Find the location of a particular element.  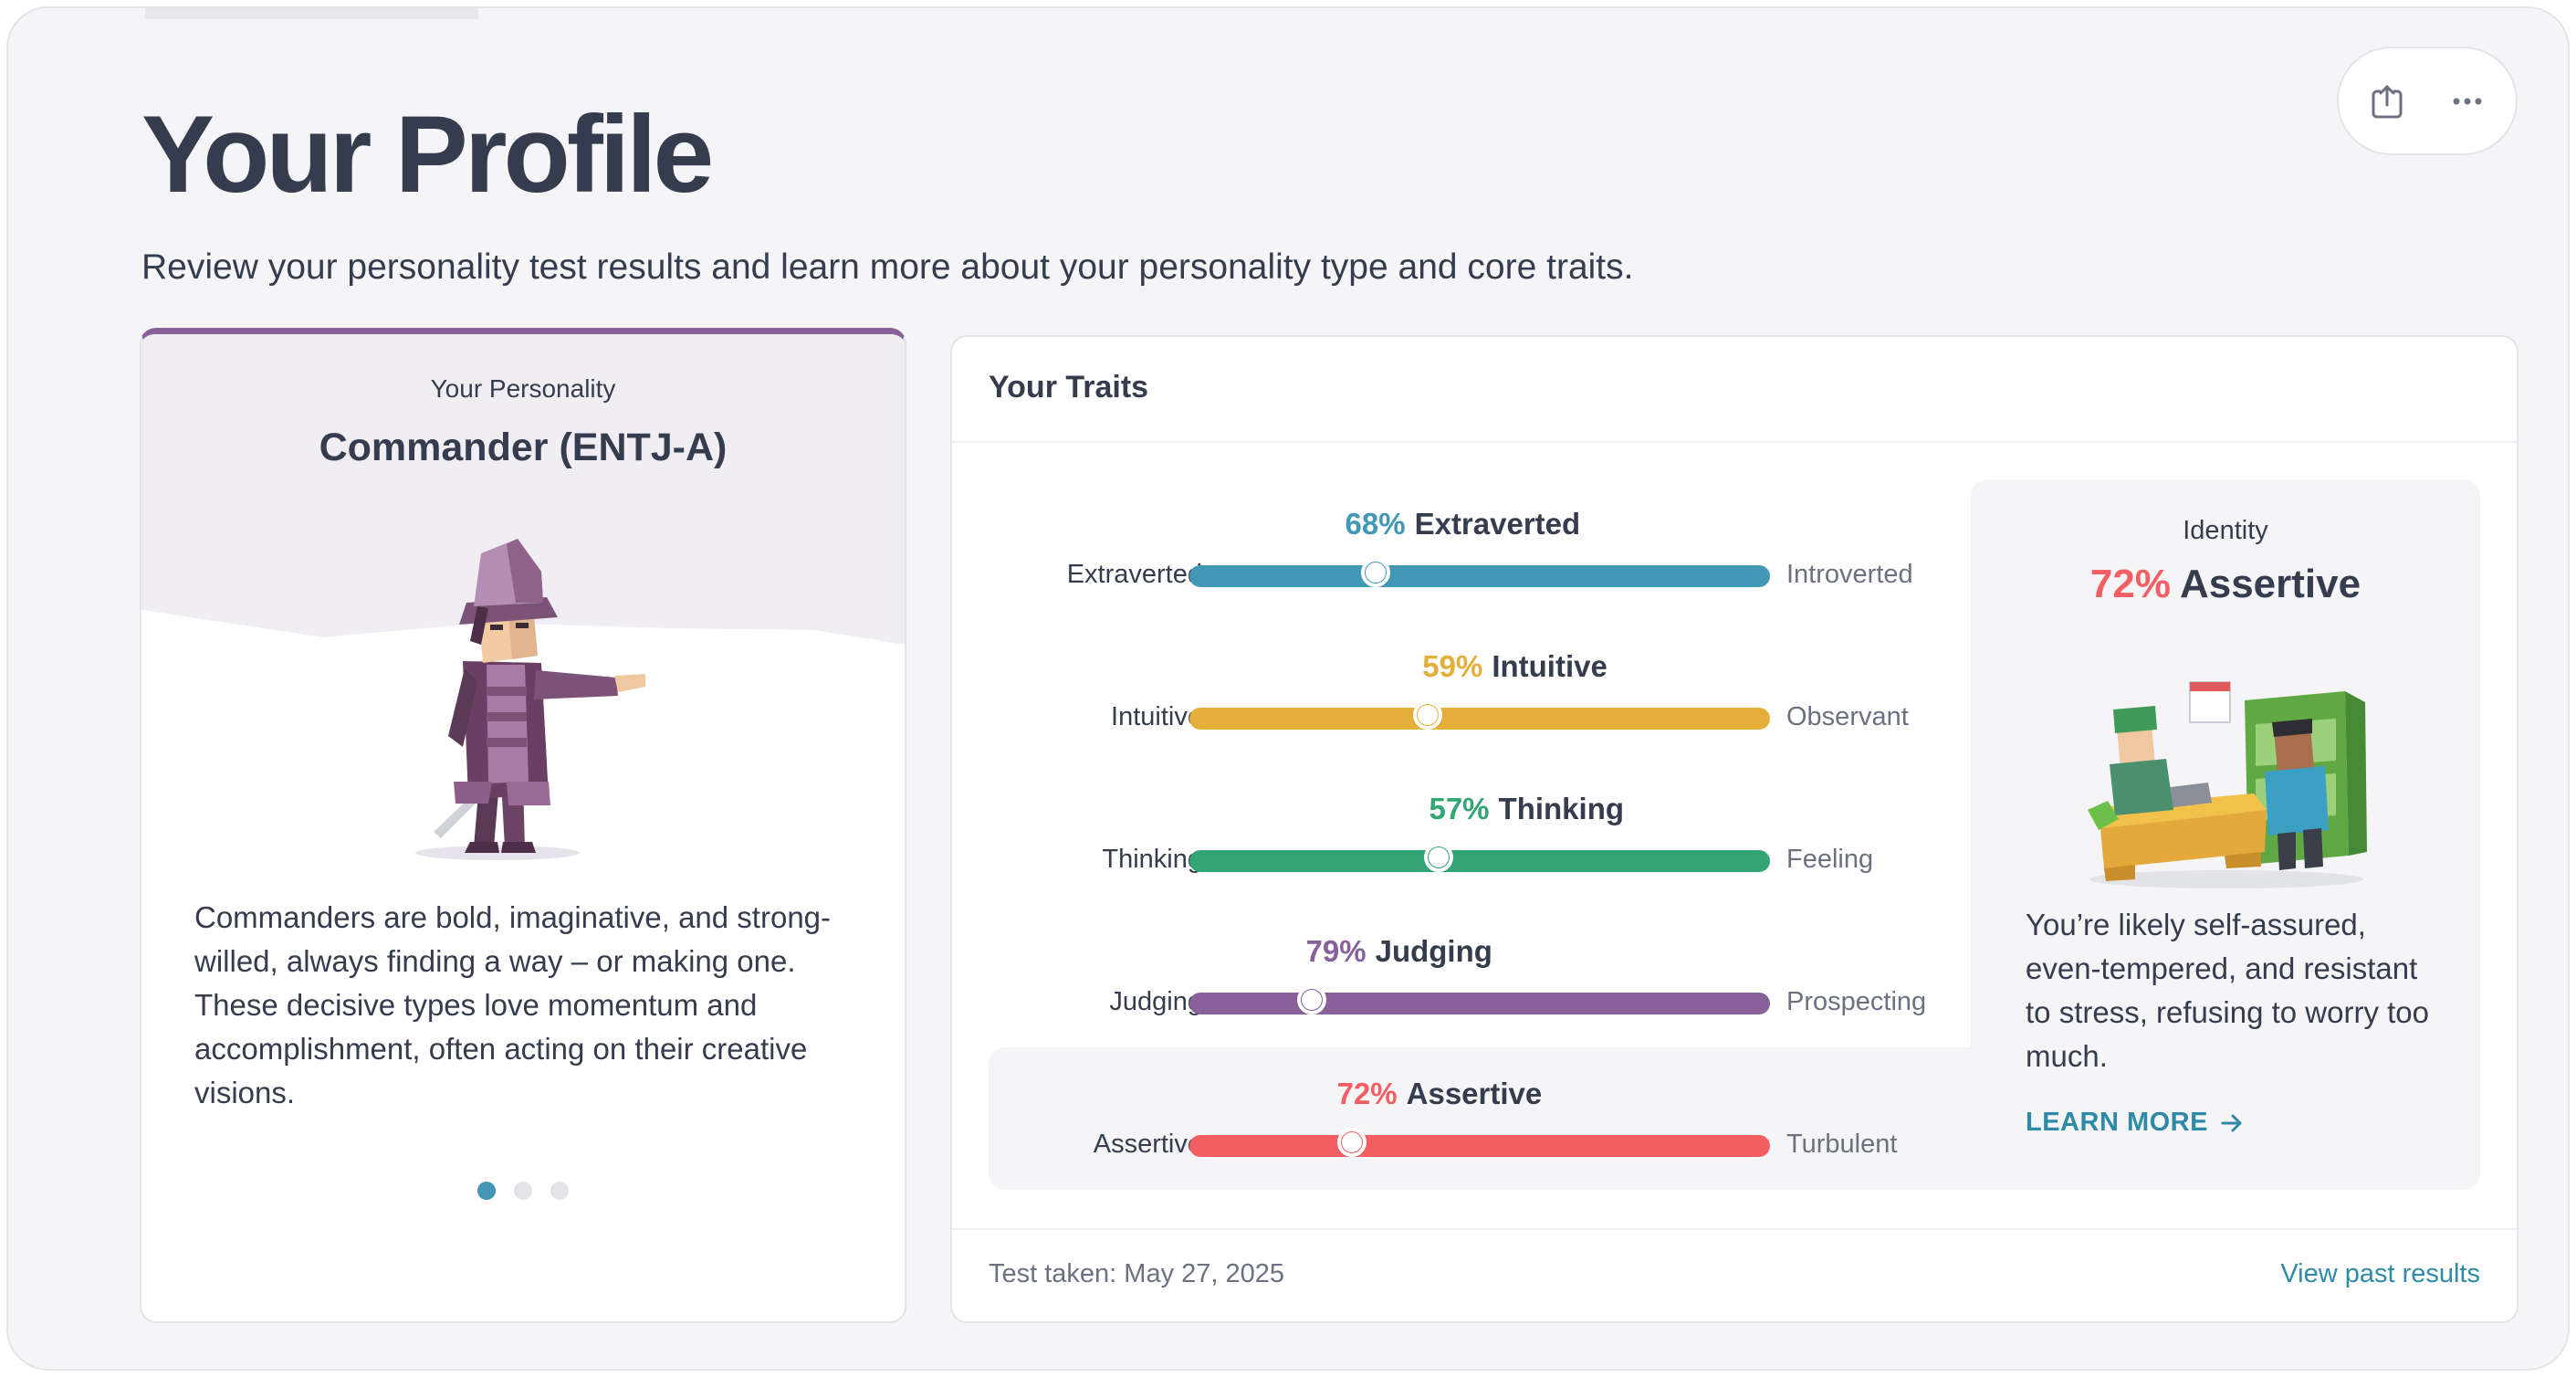

page-actions is located at coordinates (2428, 101).